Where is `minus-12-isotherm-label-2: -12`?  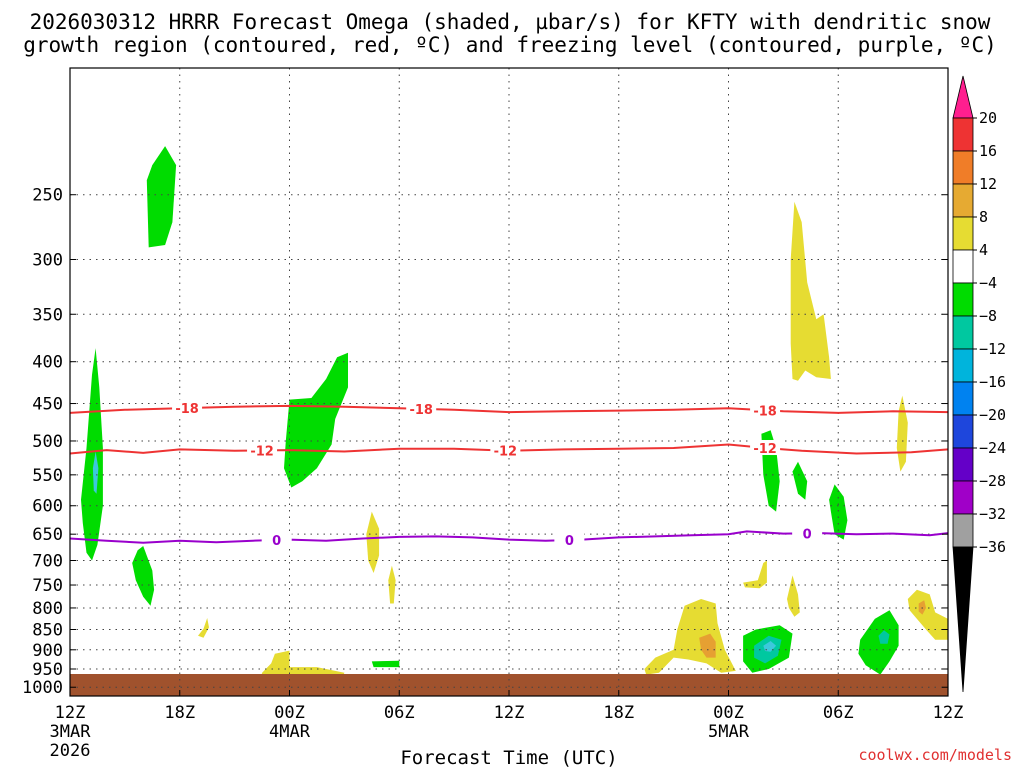 minus-12-isotherm-label-2: -12 is located at coordinates (765, 449).